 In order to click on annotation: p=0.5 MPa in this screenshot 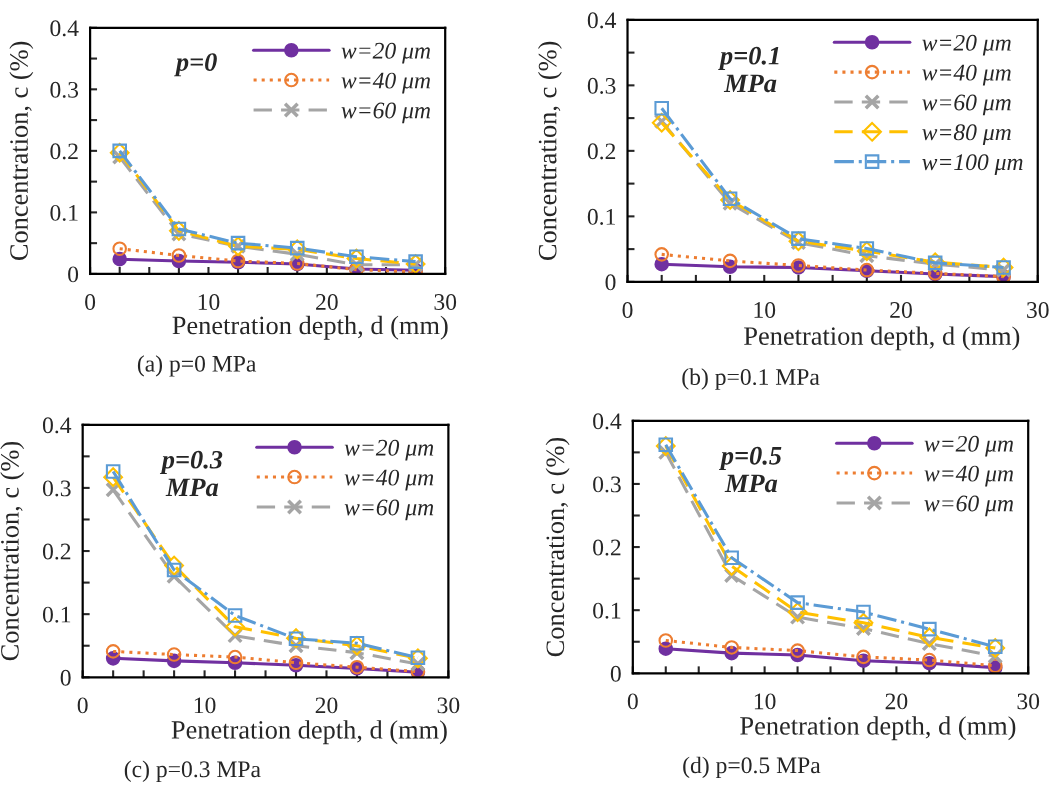, I will do `click(750, 469)`.